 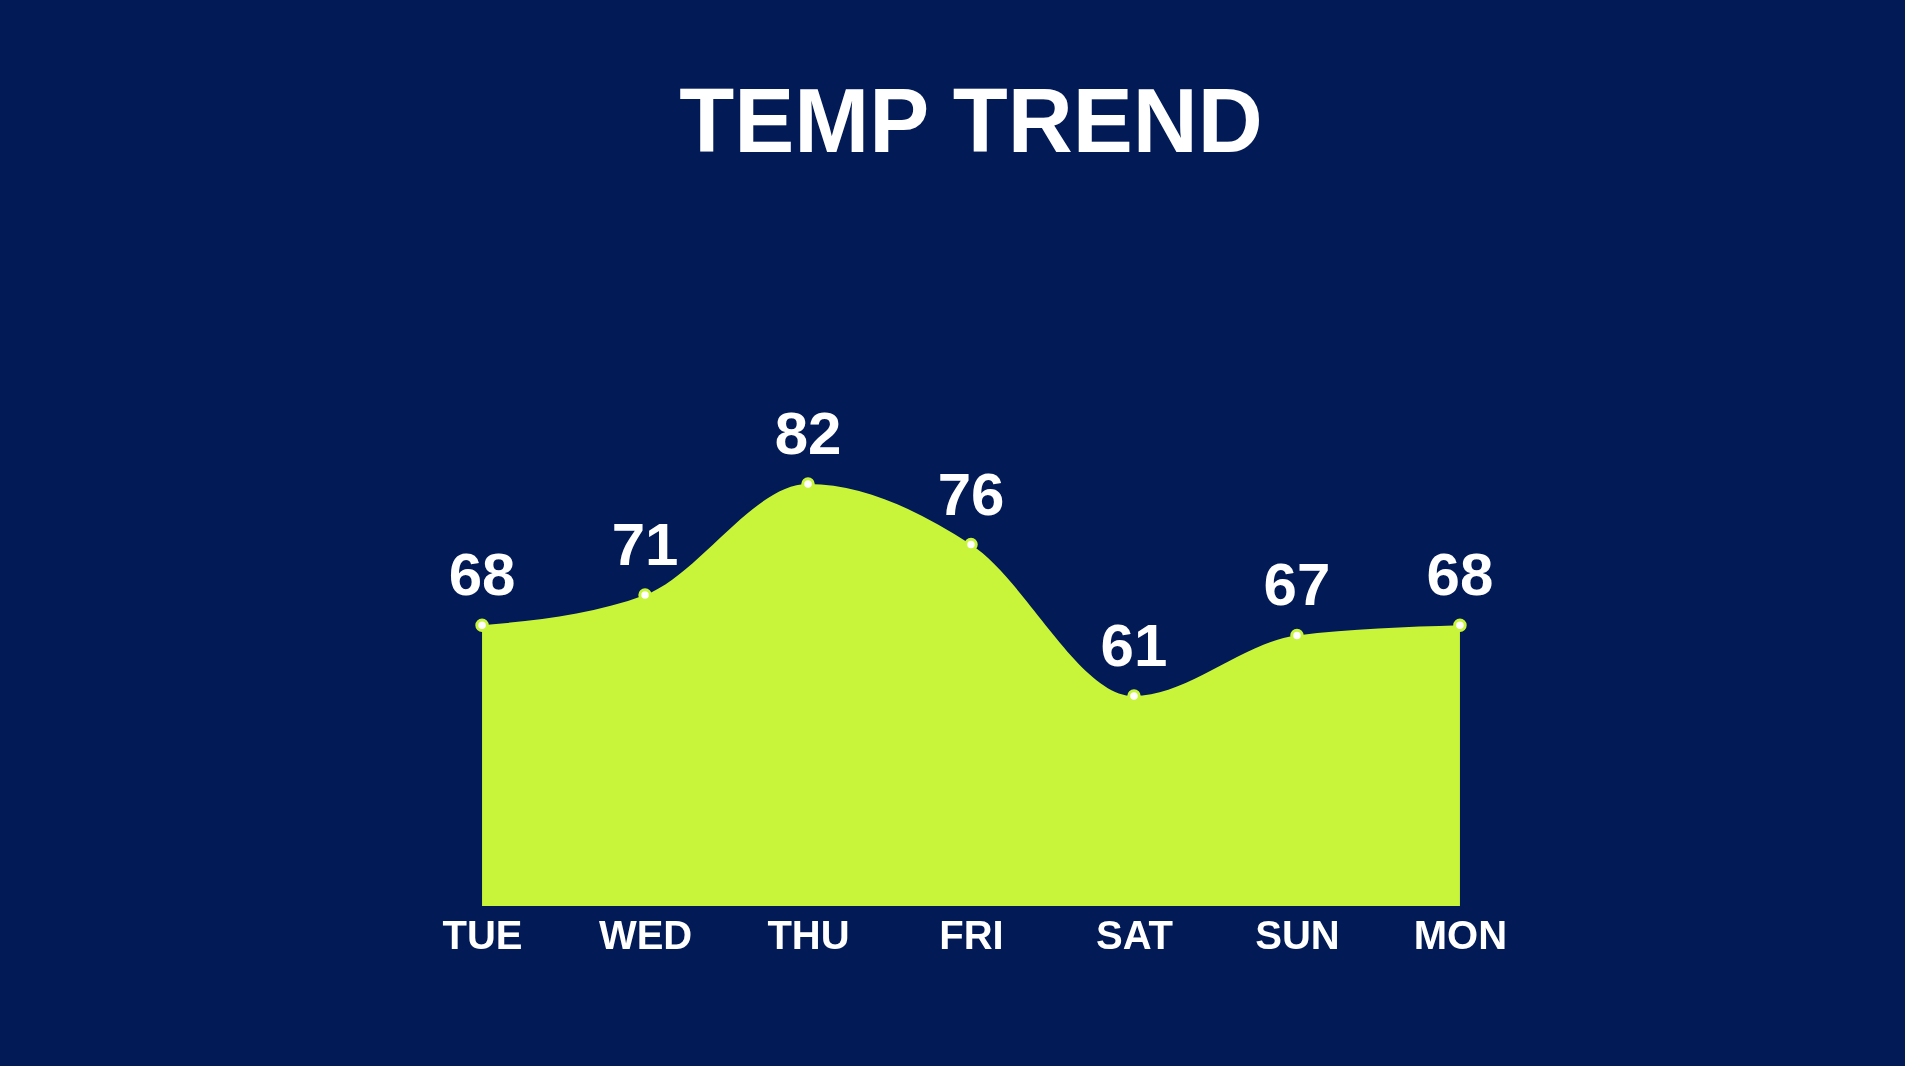 What do you see at coordinates (645, 934) in the screenshot?
I see `x-tick-label: WED` at bounding box center [645, 934].